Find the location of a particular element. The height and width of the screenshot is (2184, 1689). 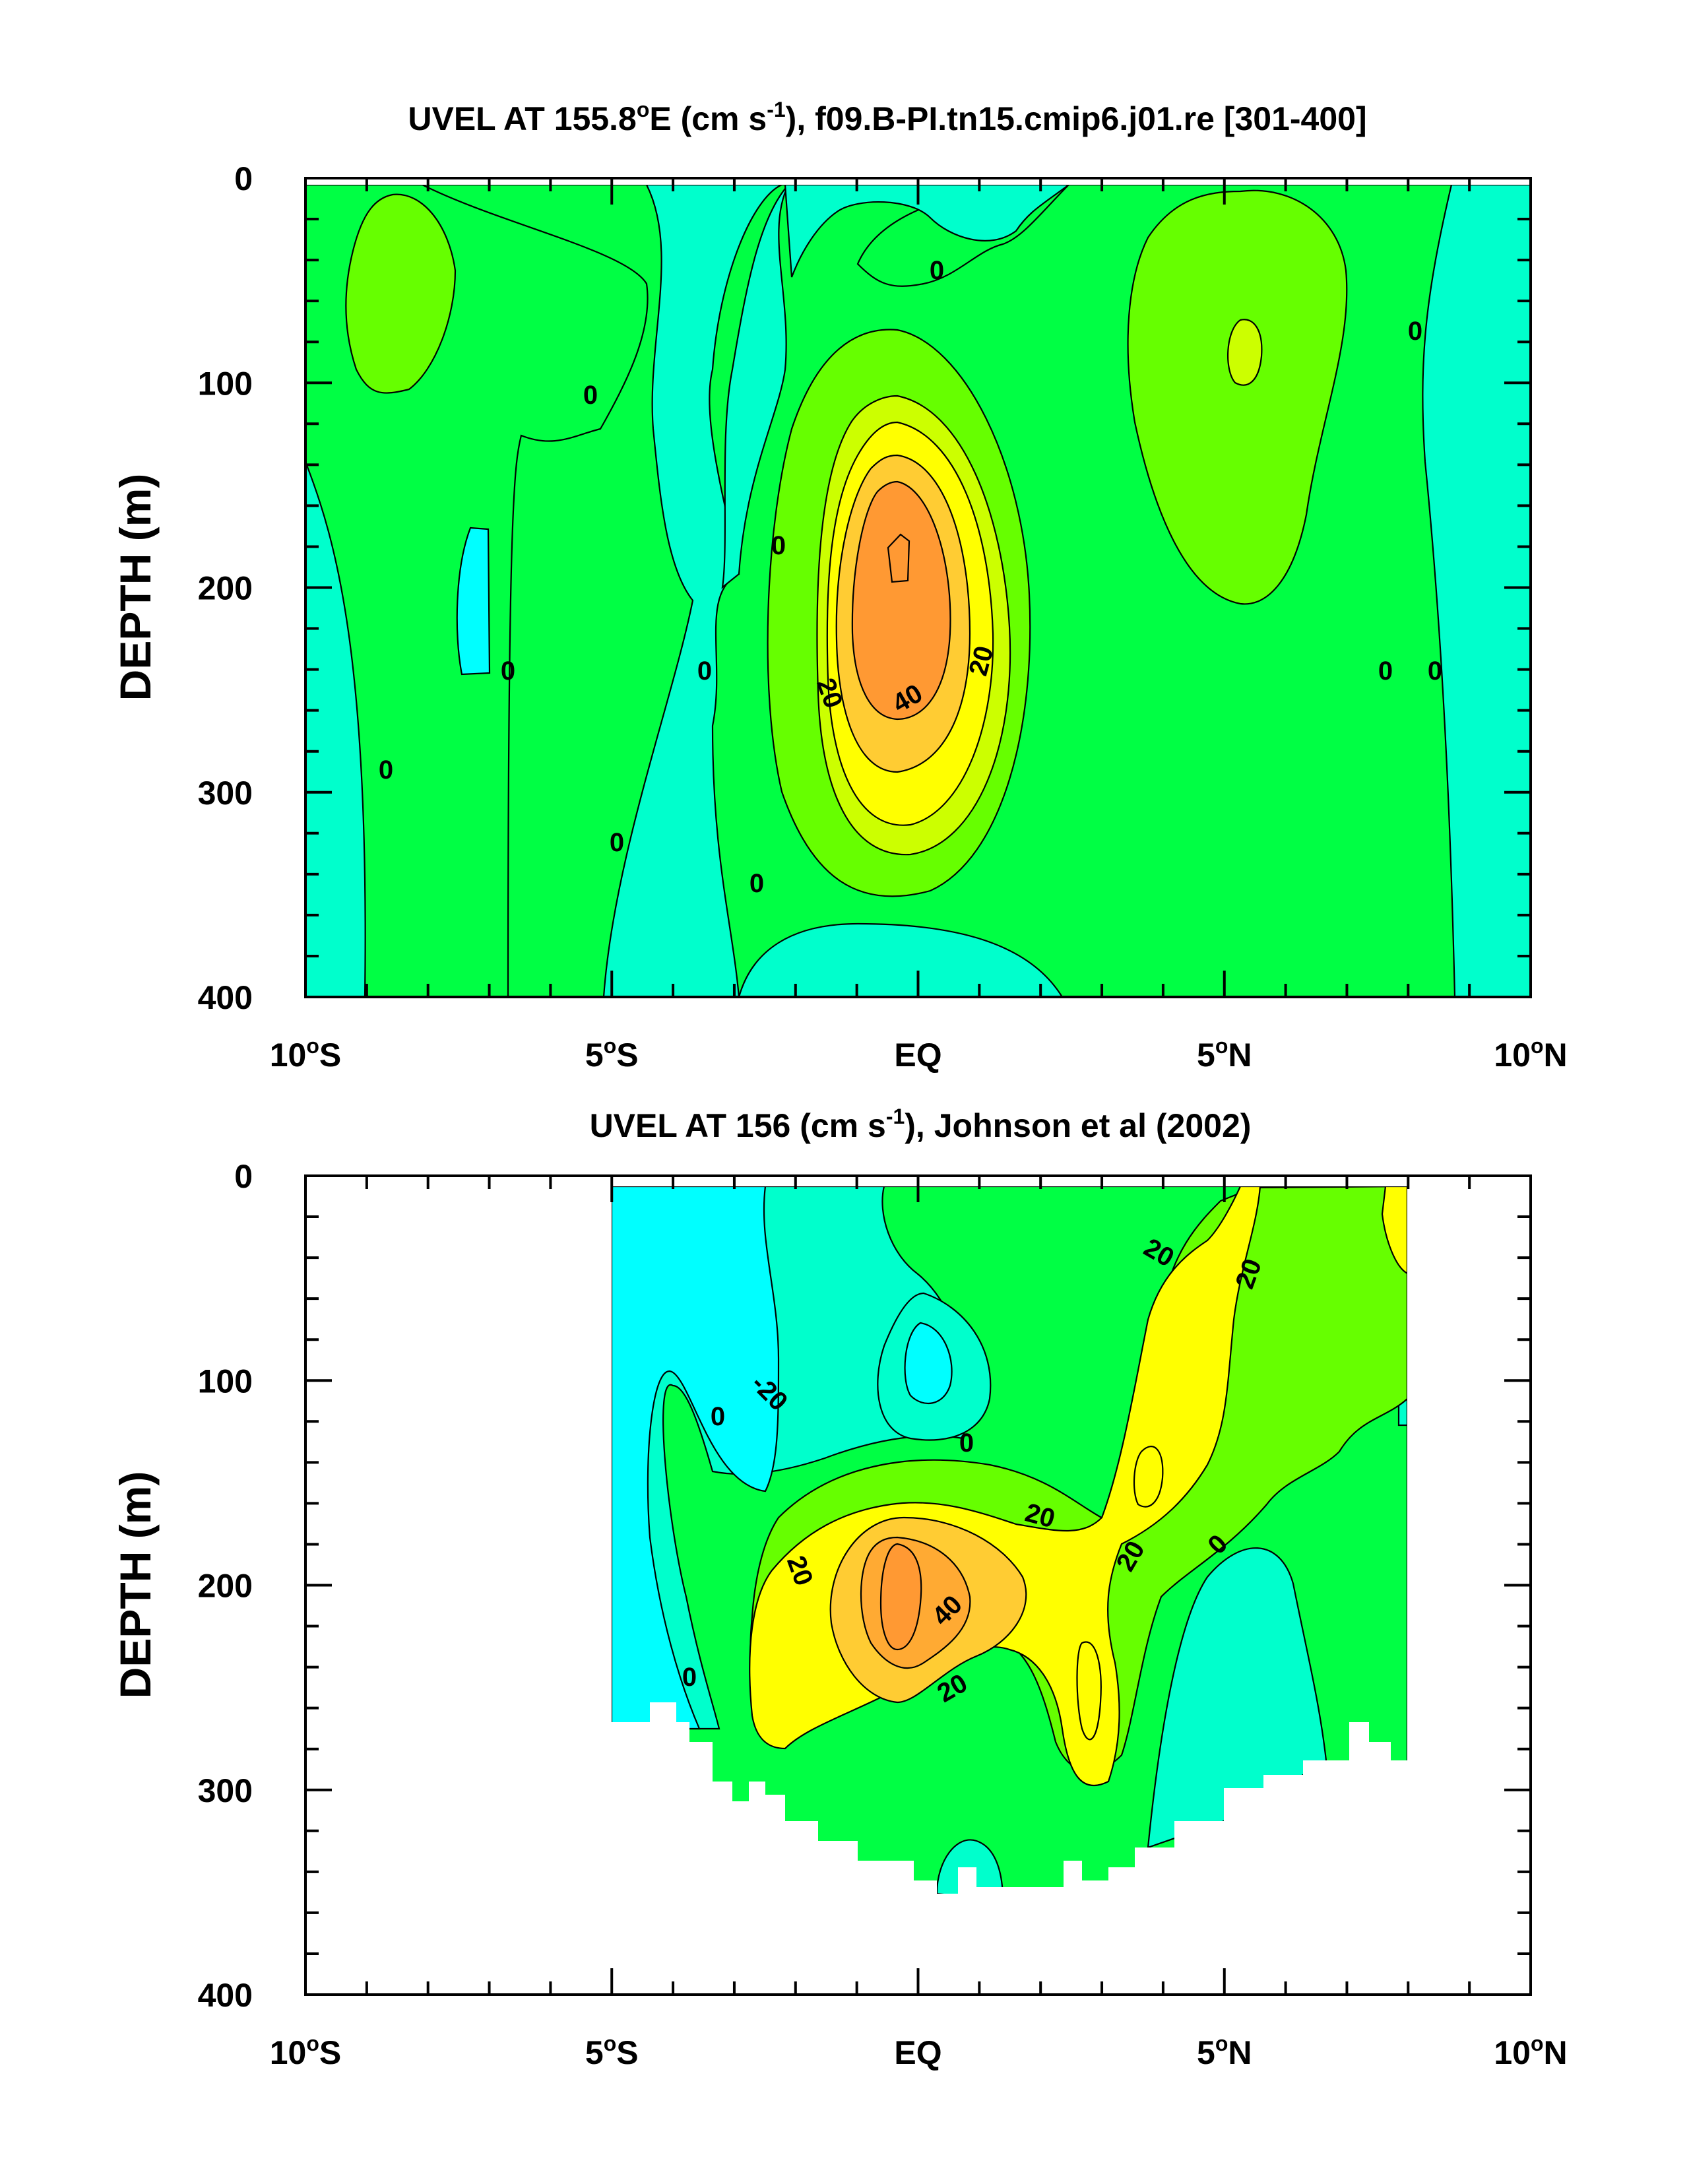

band-10-20-east is located at coordinates (1237, 397).